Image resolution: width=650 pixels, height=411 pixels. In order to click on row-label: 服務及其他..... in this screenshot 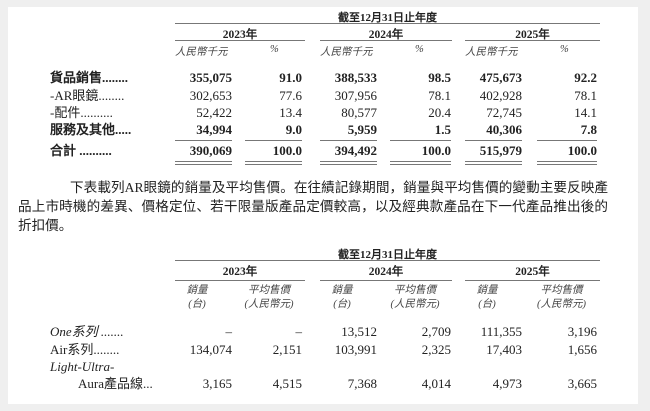, I will do `click(91, 129)`.